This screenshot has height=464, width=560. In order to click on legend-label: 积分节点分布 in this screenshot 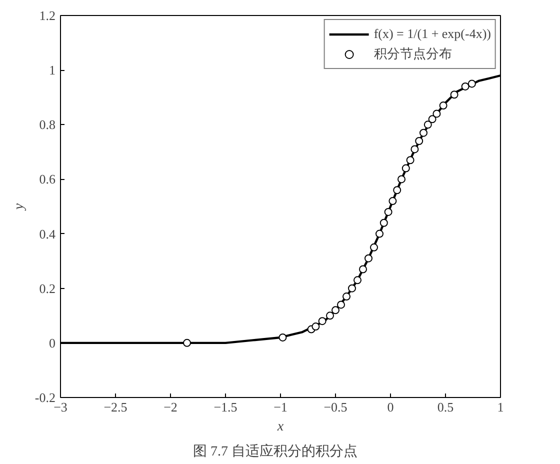, I will do `click(413, 54)`.